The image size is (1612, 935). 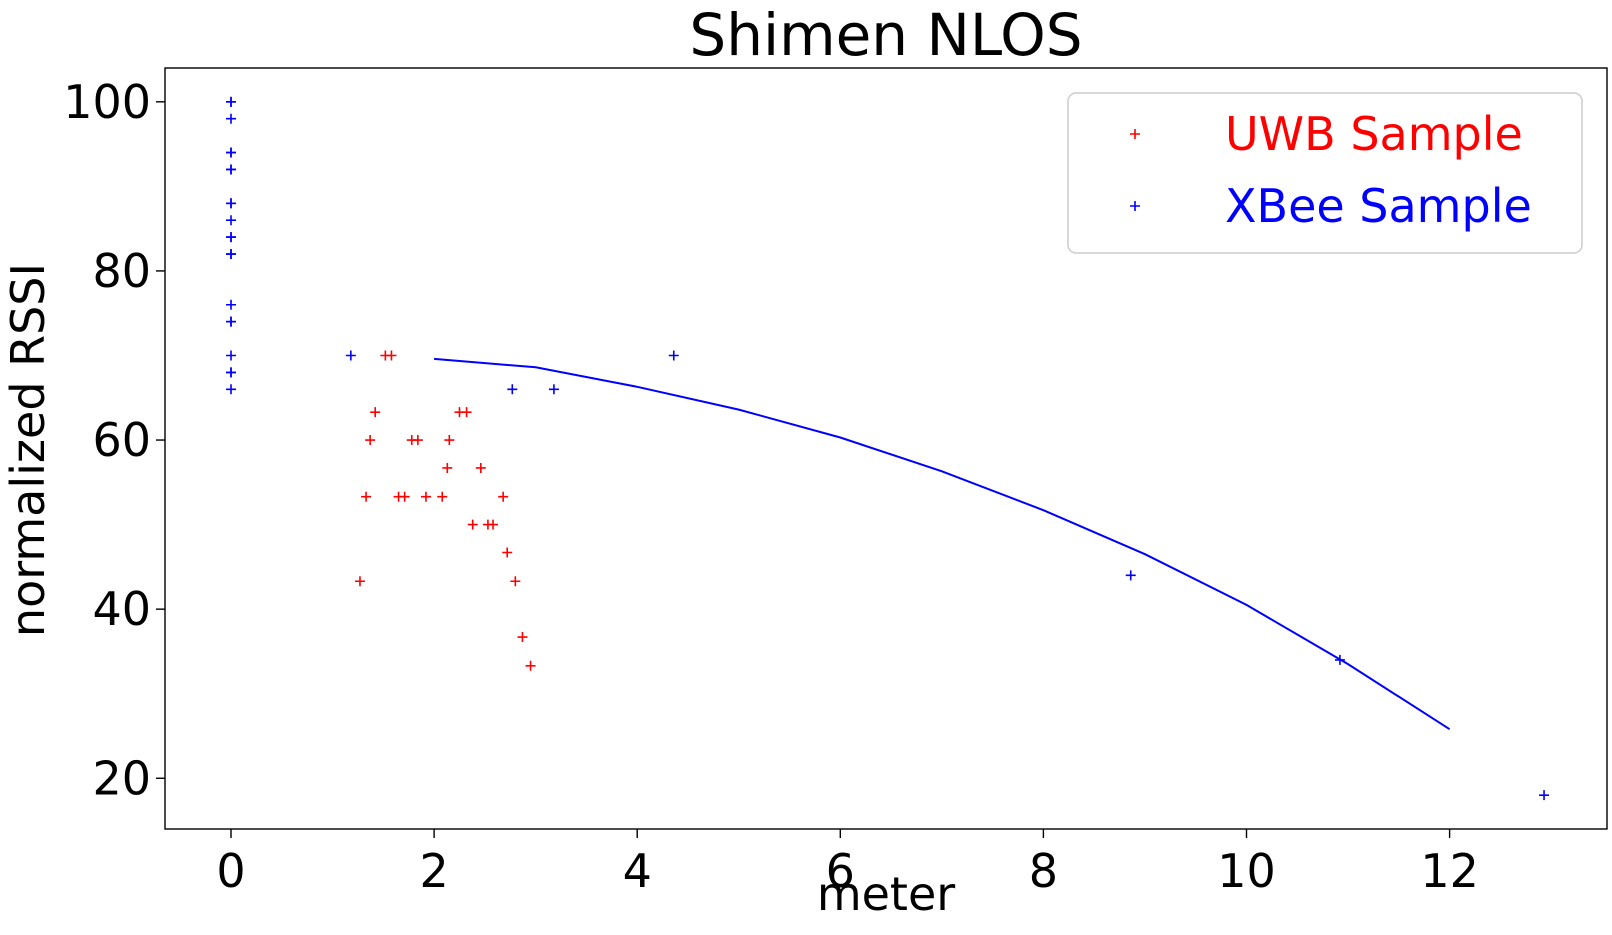 I want to click on x-tick-label: 6, so click(x=840, y=871).